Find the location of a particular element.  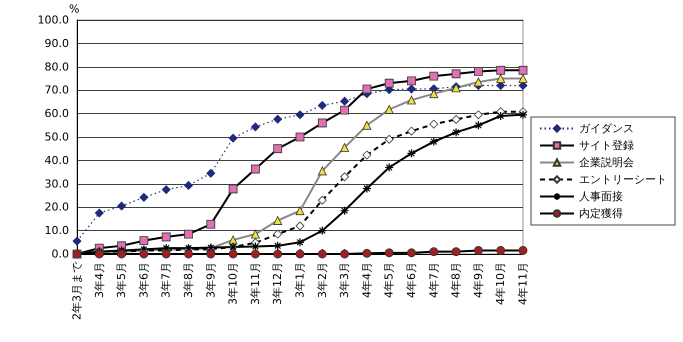

x-tick-label: 4年10月 is located at coordinates (501, 283).